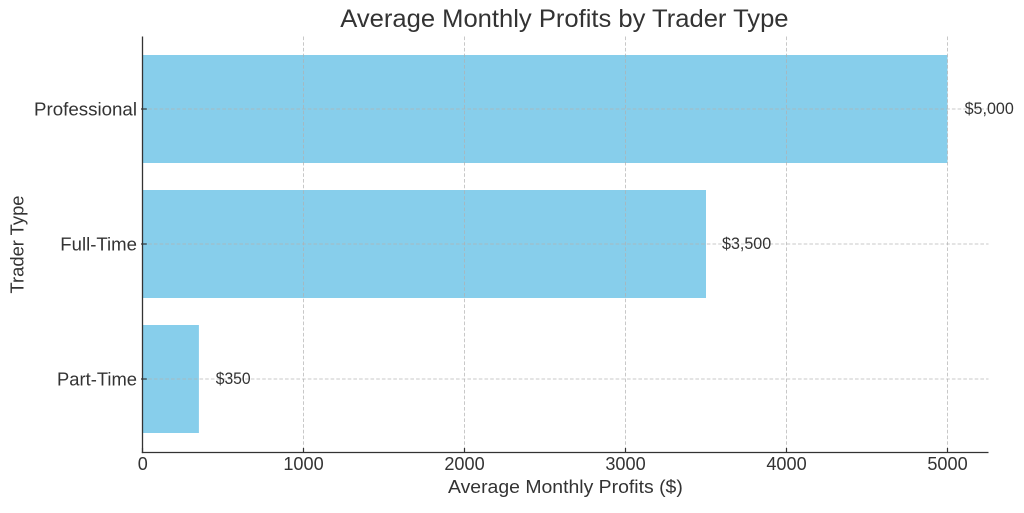 The width and height of the screenshot is (1024, 513). Describe the element at coordinates (947, 464) in the screenshot. I see `svg-text: 5000` at that location.